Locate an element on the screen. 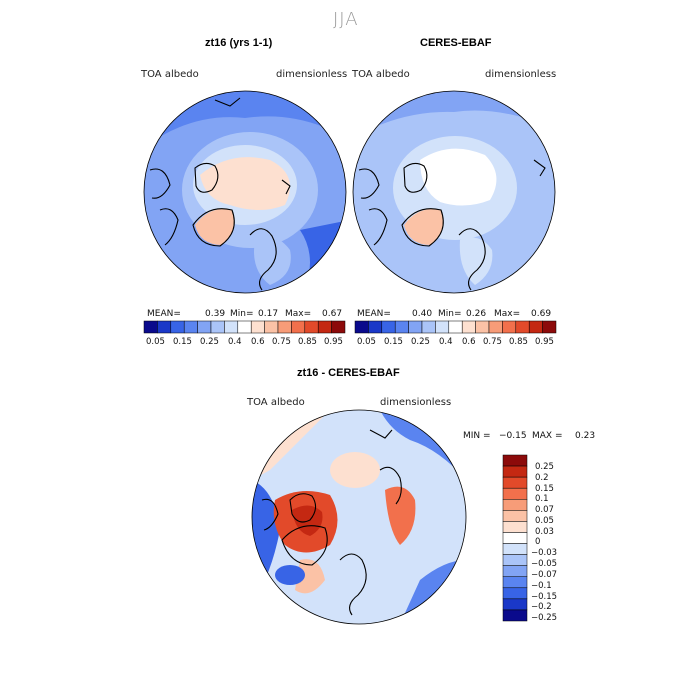 This screenshot has width=700, height=700. panel-3-cb-tick: −0.15 is located at coordinates (544, 597).